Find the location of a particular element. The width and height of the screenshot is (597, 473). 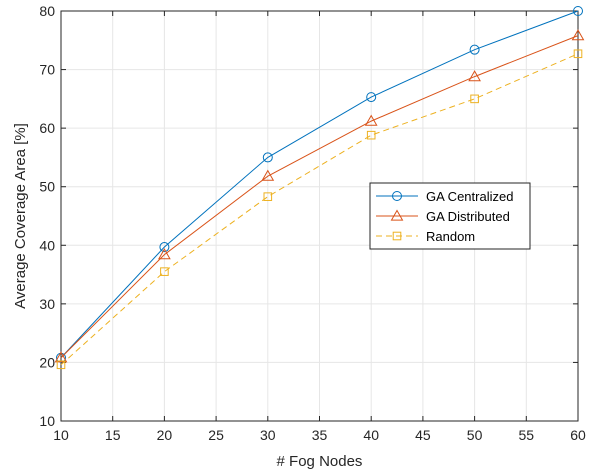

x-tick-label: 10 is located at coordinates (61, 435).